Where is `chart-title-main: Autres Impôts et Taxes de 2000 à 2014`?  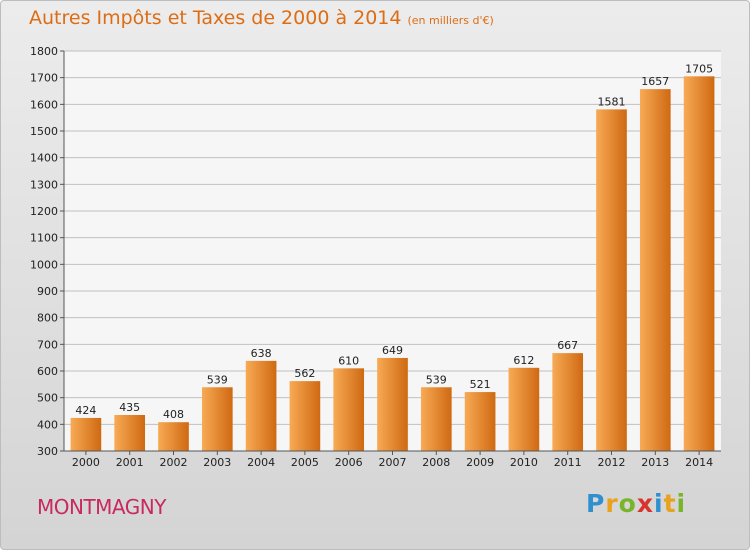
chart-title-main: Autres Impôts et Taxes de 2000 à 2014 is located at coordinates (215, 18).